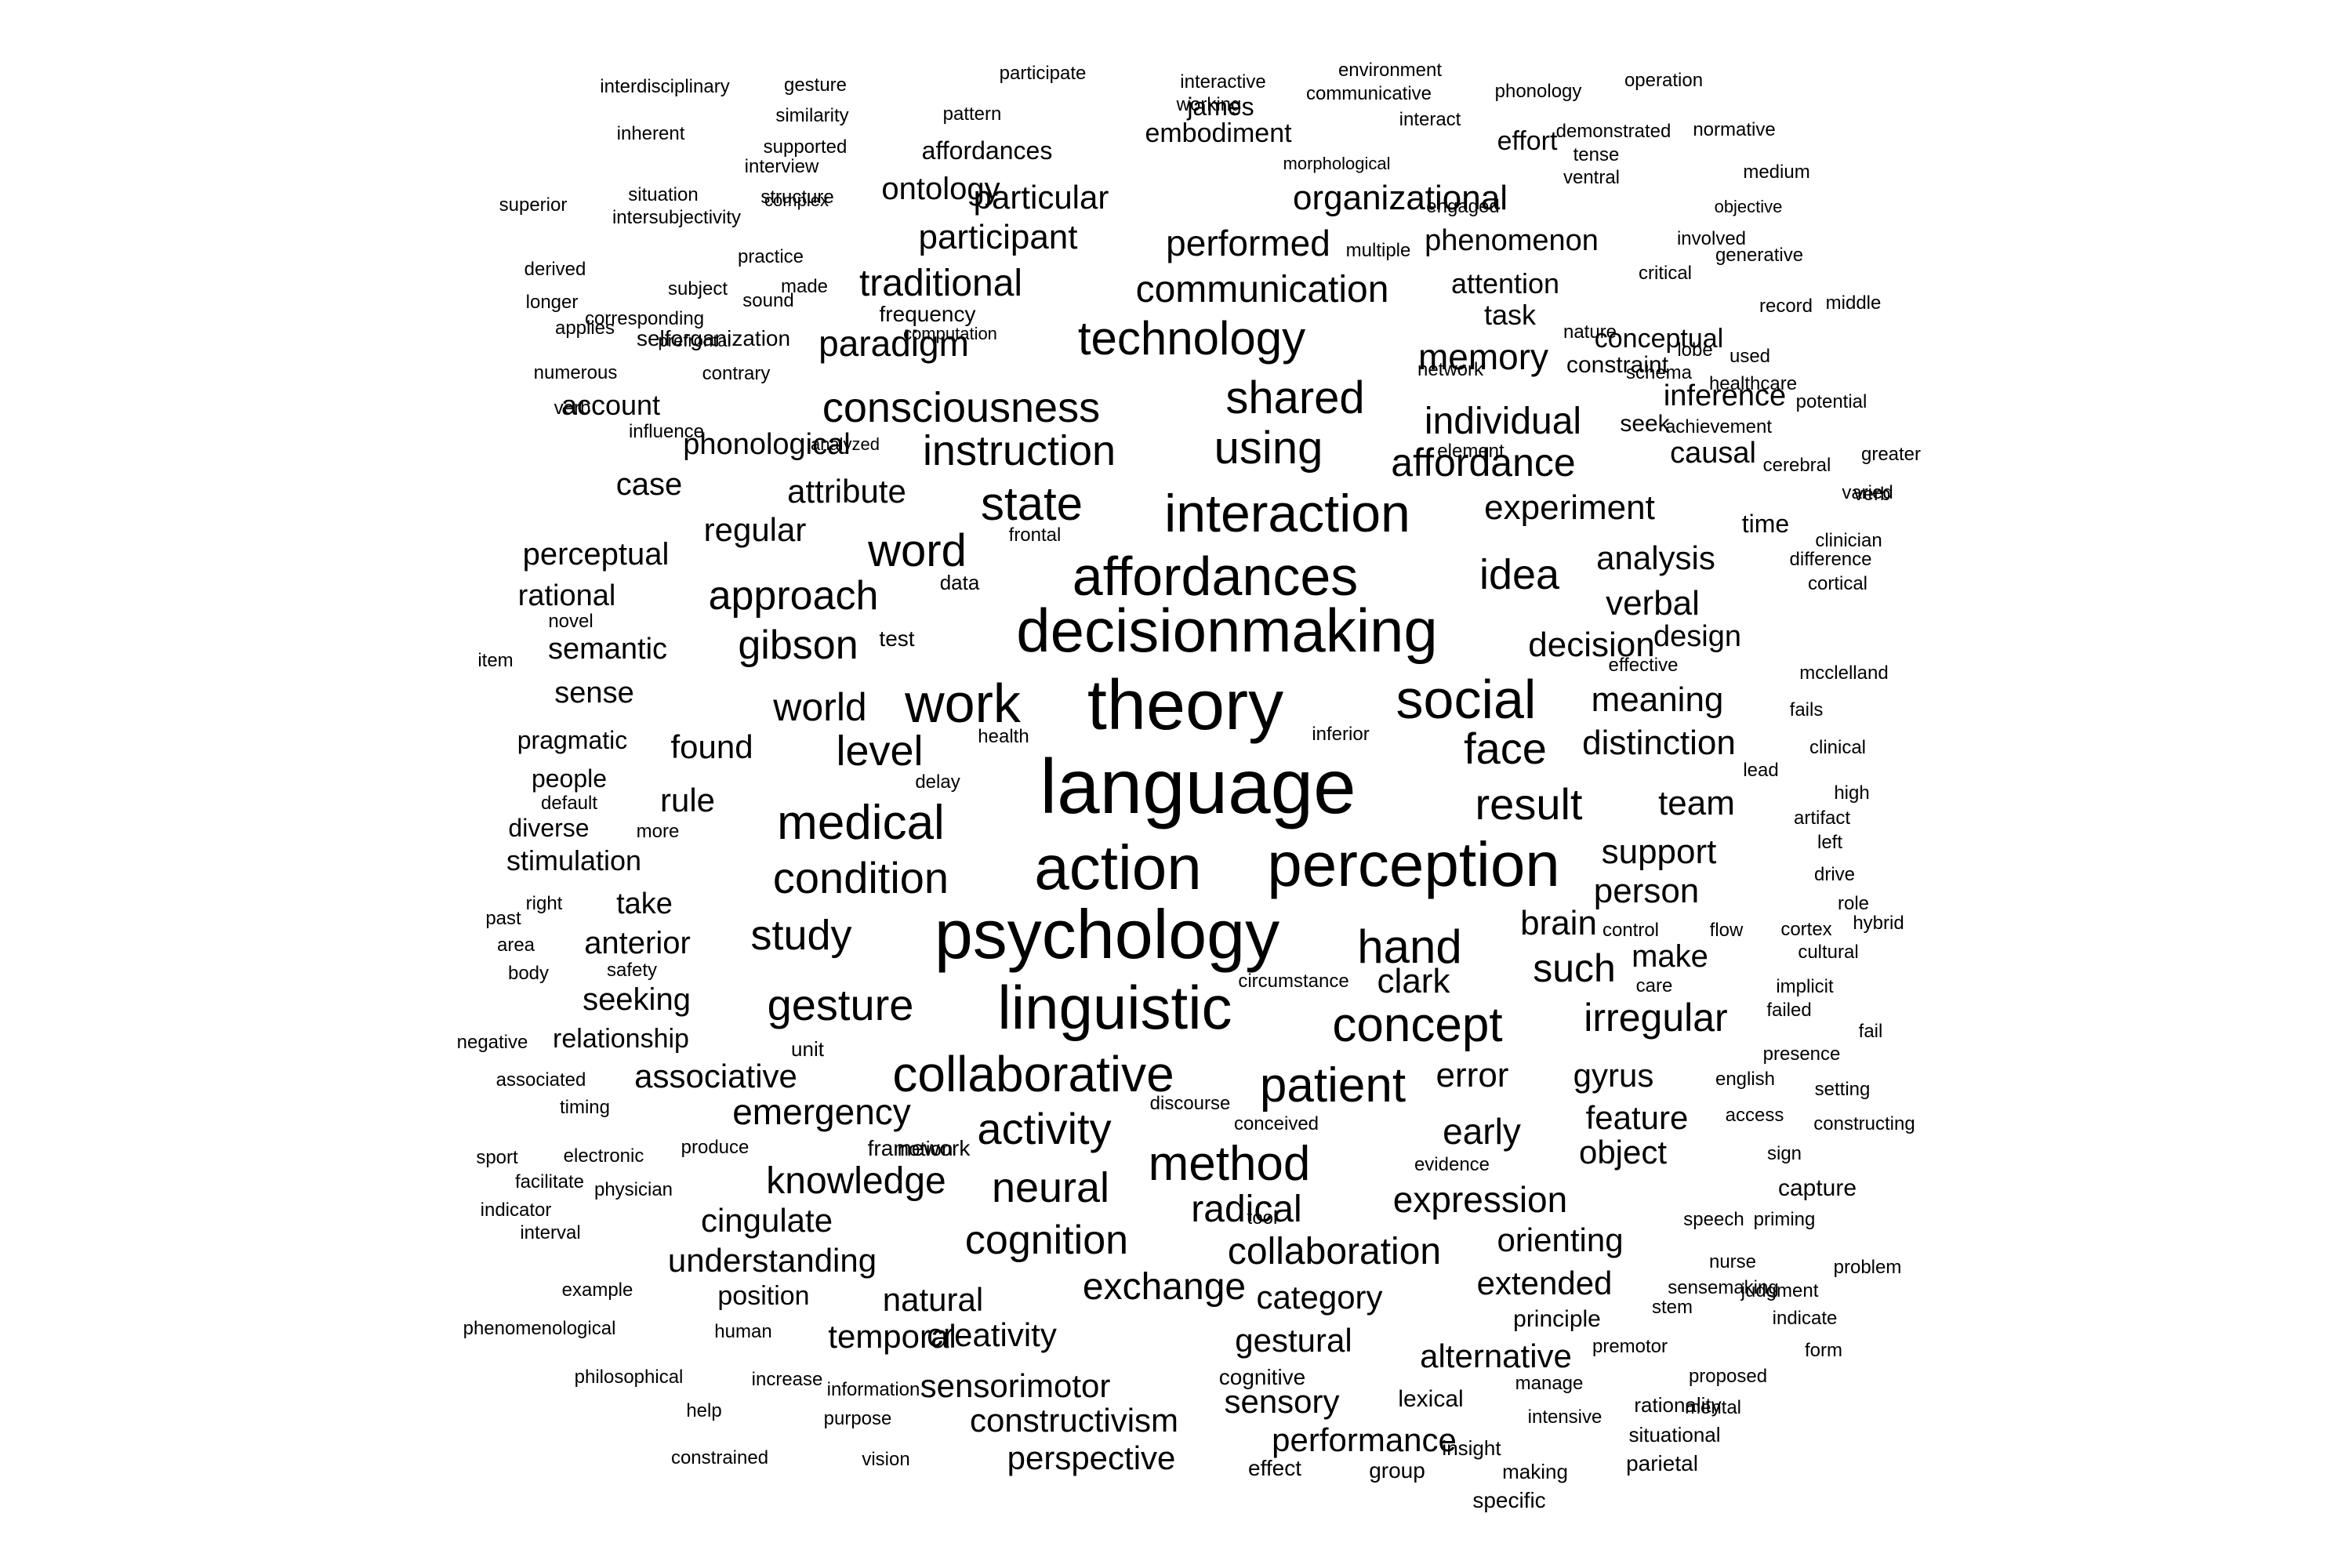  What do you see at coordinates (1043, 73) in the screenshot?
I see `cloud-word: participate` at bounding box center [1043, 73].